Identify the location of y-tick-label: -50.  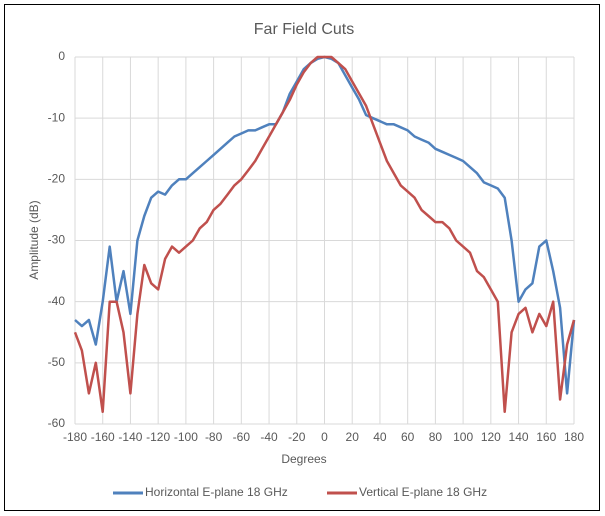
(57, 362).